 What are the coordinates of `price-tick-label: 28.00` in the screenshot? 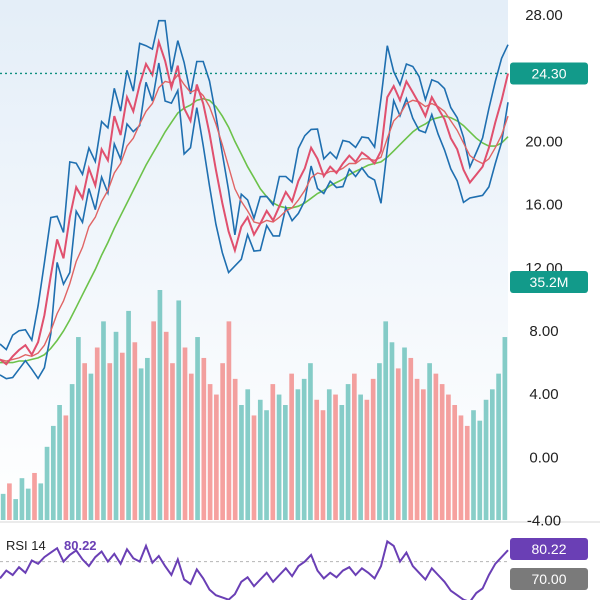 It's located at (544, 15).